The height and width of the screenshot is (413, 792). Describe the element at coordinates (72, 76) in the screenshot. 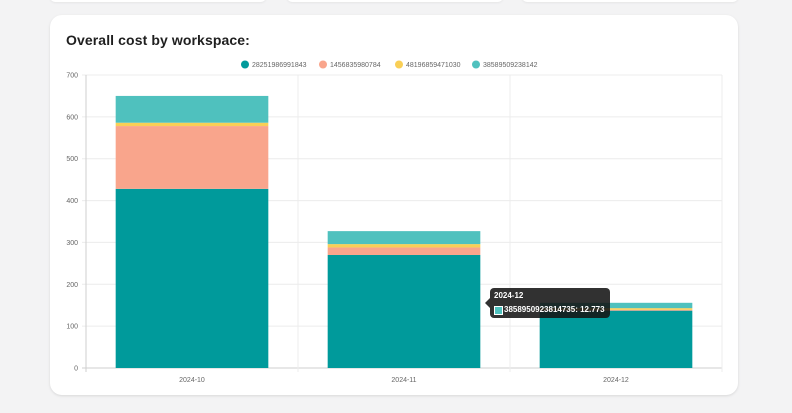

I see `y-tick-label: 700` at that location.